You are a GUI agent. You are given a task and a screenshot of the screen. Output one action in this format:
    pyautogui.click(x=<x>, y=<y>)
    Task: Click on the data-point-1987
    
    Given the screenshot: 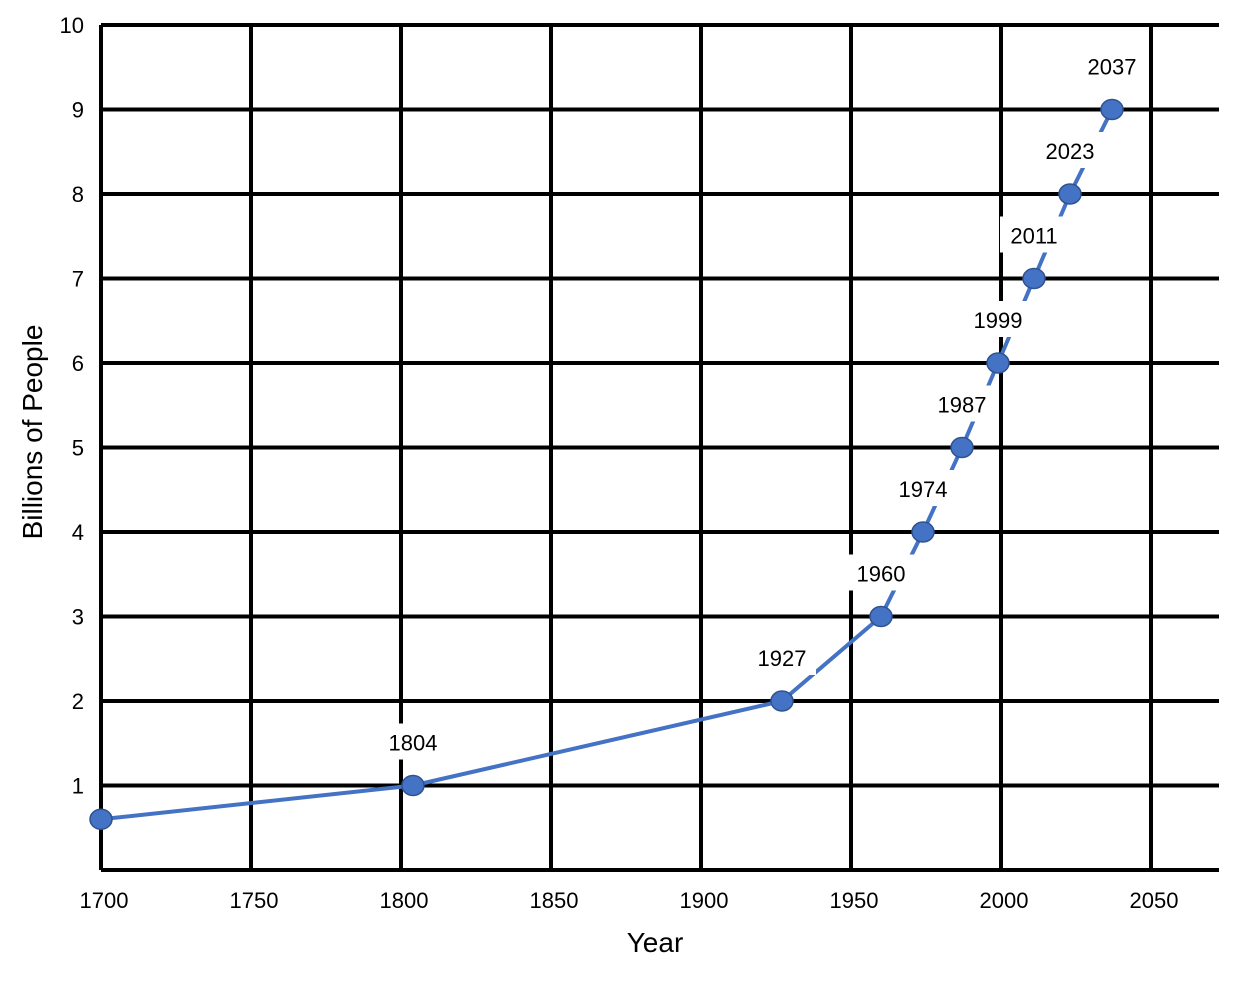 What is the action you would take?
    pyautogui.click(x=962, y=447)
    